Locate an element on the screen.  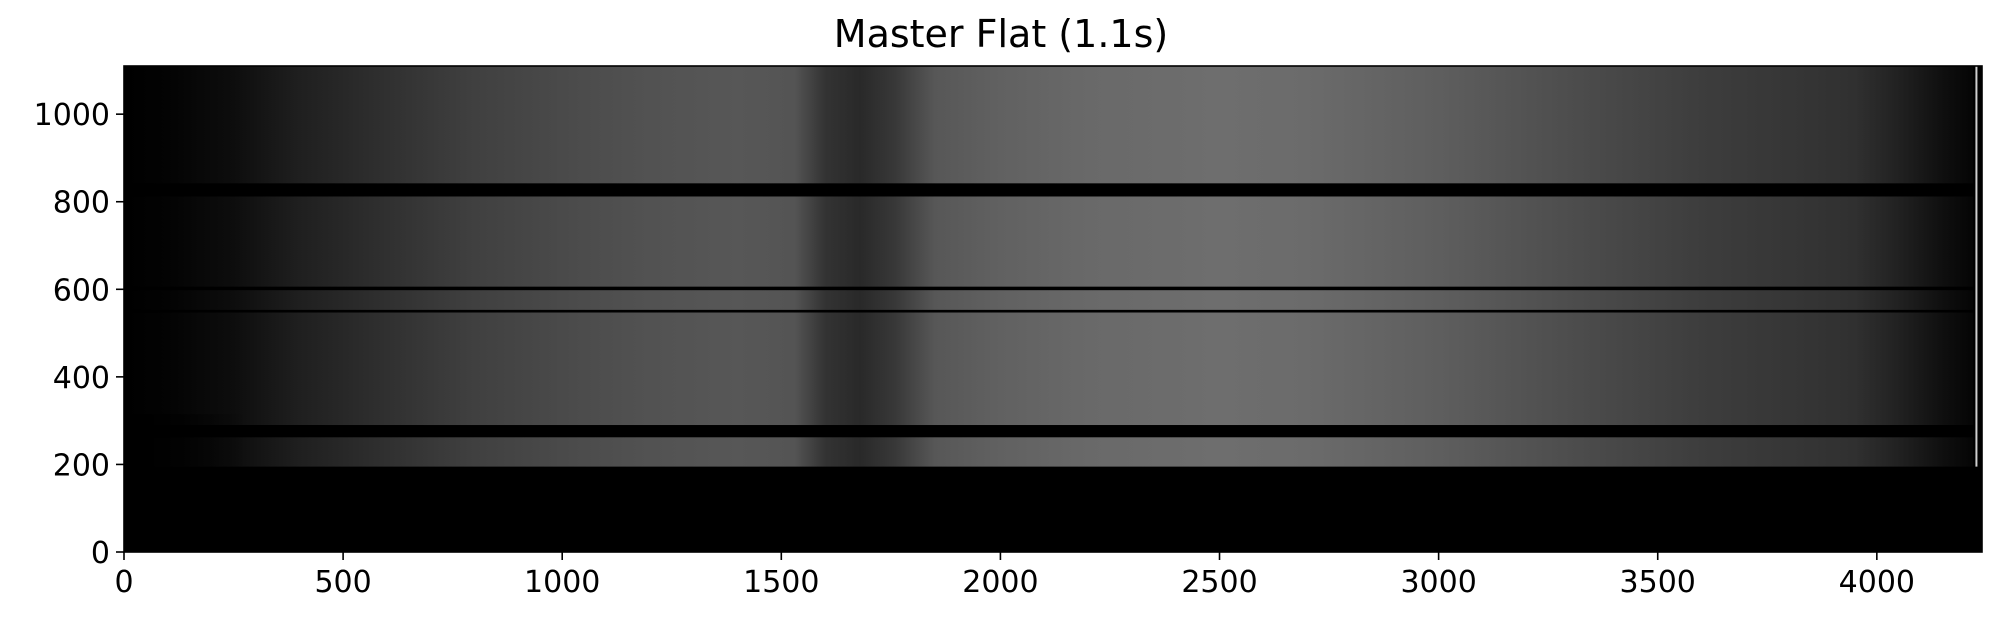
lower-left-fade is located at coordinates (185, 440).